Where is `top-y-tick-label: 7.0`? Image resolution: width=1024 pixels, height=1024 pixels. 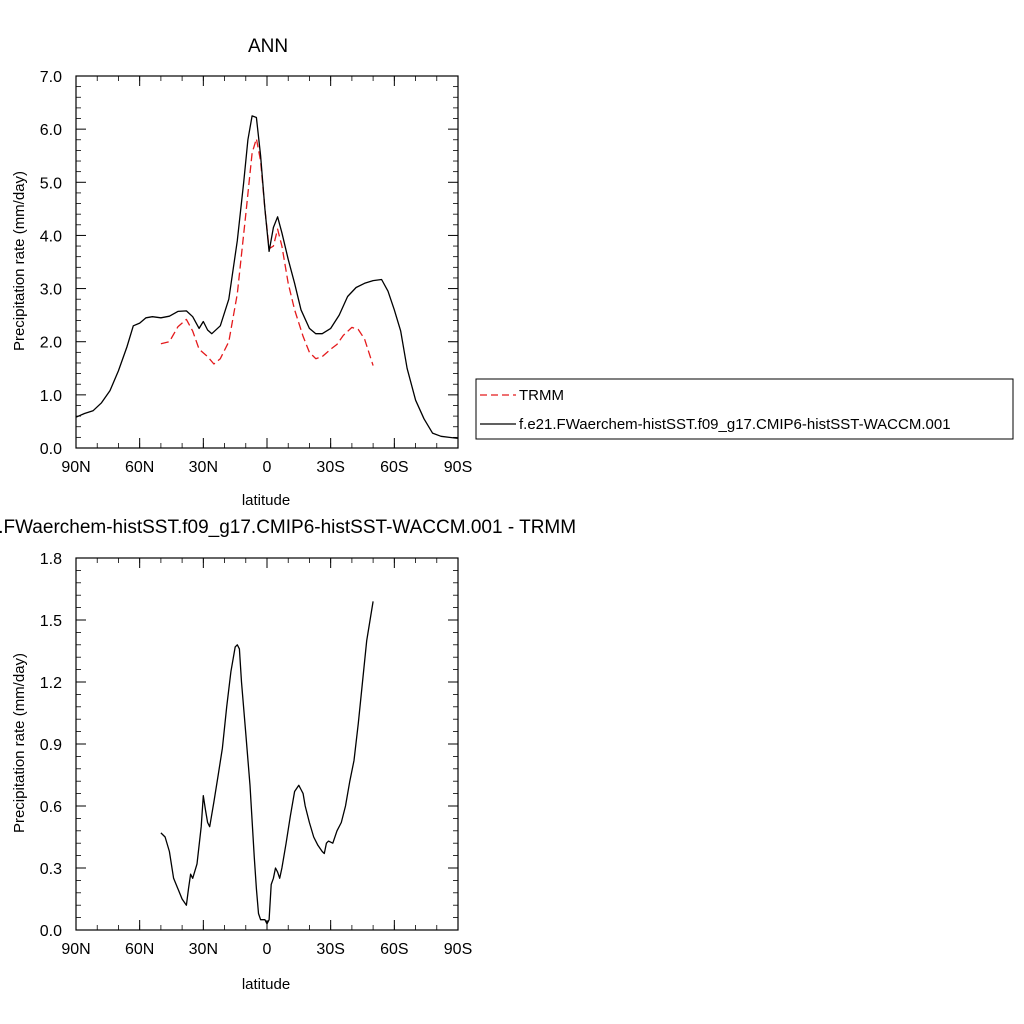
top-y-tick-label: 7.0 is located at coordinates (51, 77).